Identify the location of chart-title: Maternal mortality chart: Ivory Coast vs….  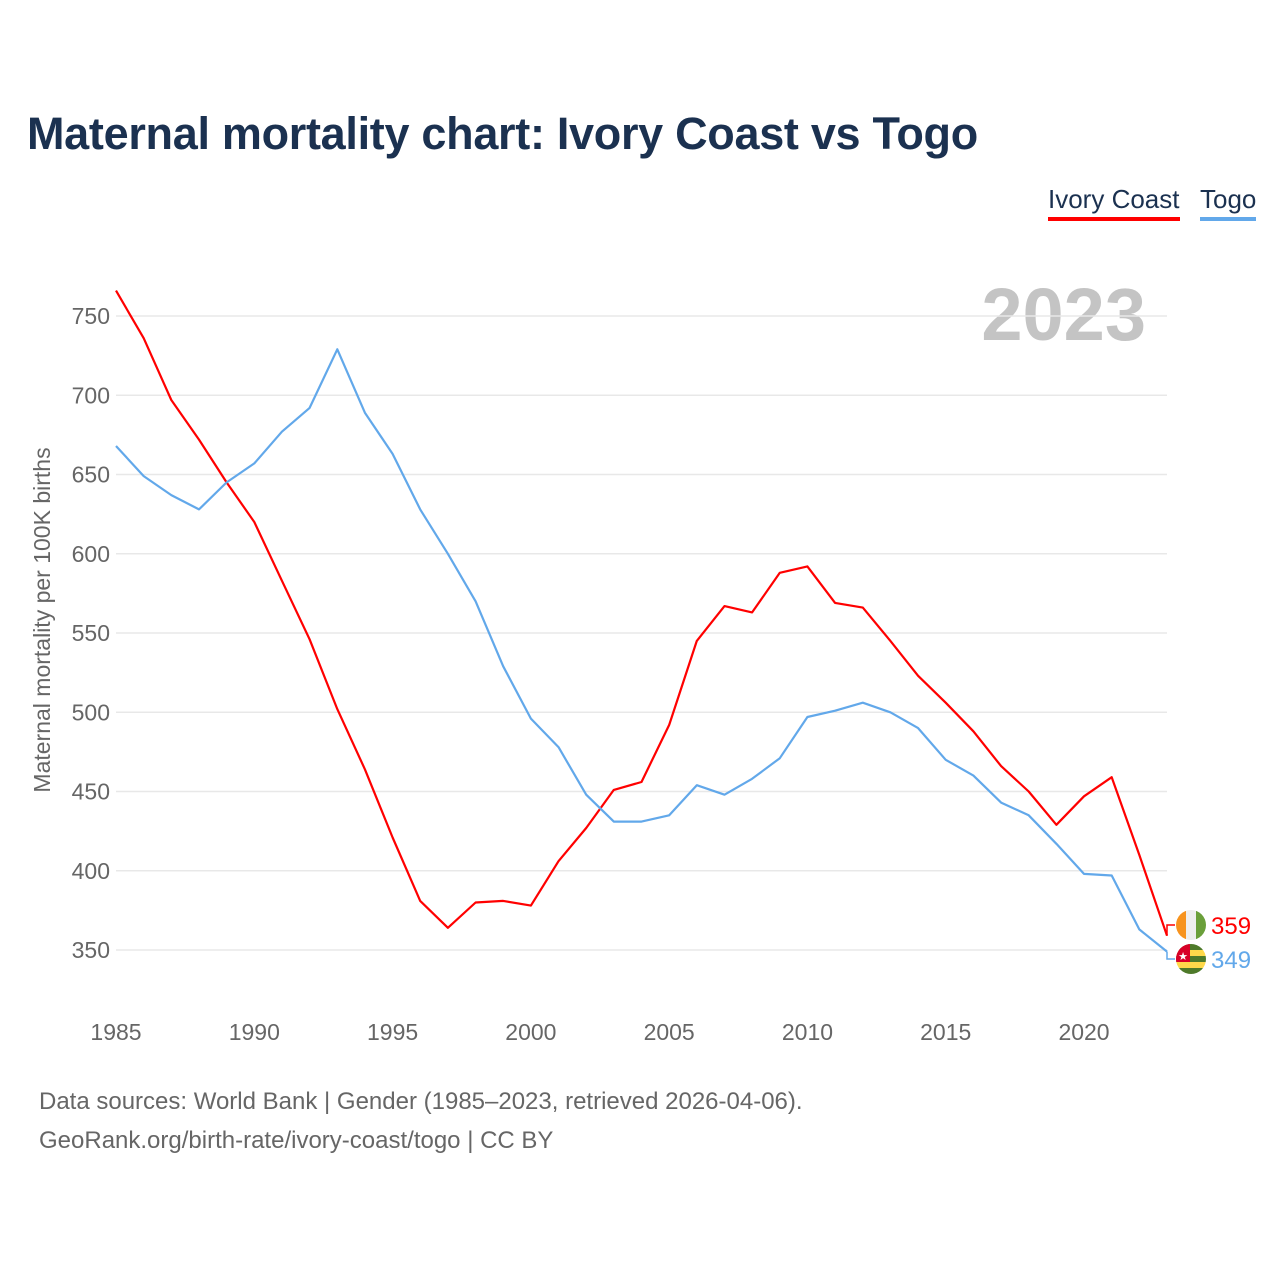
(502, 133).